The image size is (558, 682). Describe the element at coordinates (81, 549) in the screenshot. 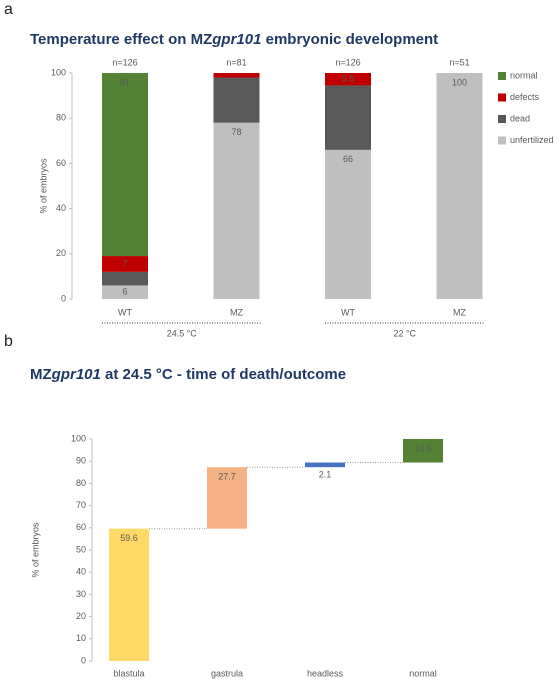

I see `y-tick-label: 50` at that location.